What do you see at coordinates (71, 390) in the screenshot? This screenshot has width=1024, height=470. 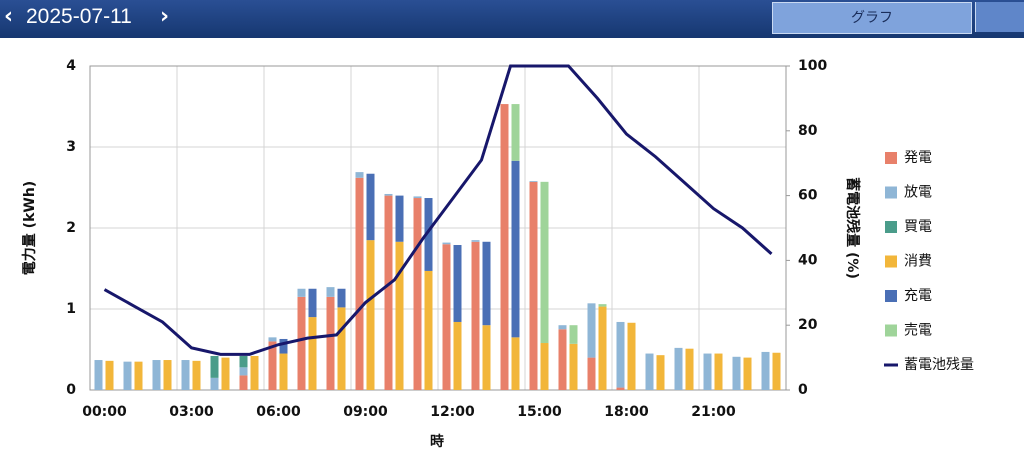 I see `y-tick-label: 0` at bounding box center [71, 390].